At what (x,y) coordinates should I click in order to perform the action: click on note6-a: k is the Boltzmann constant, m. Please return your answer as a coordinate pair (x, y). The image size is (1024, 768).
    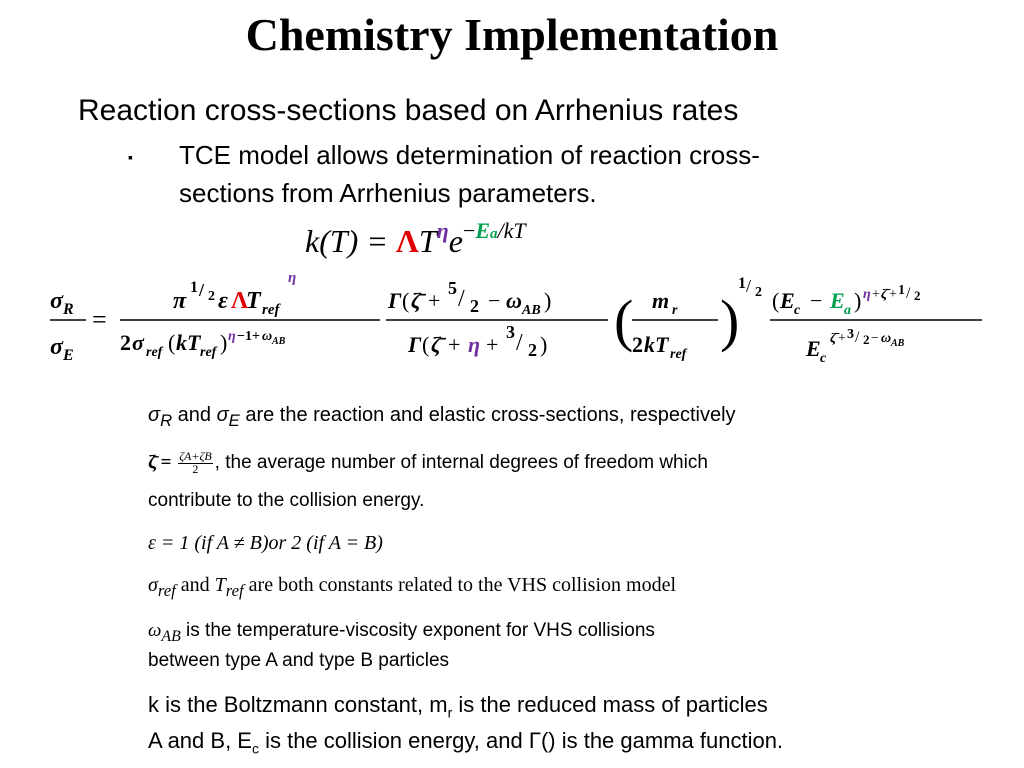
    Looking at the image, I should click on (298, 704).